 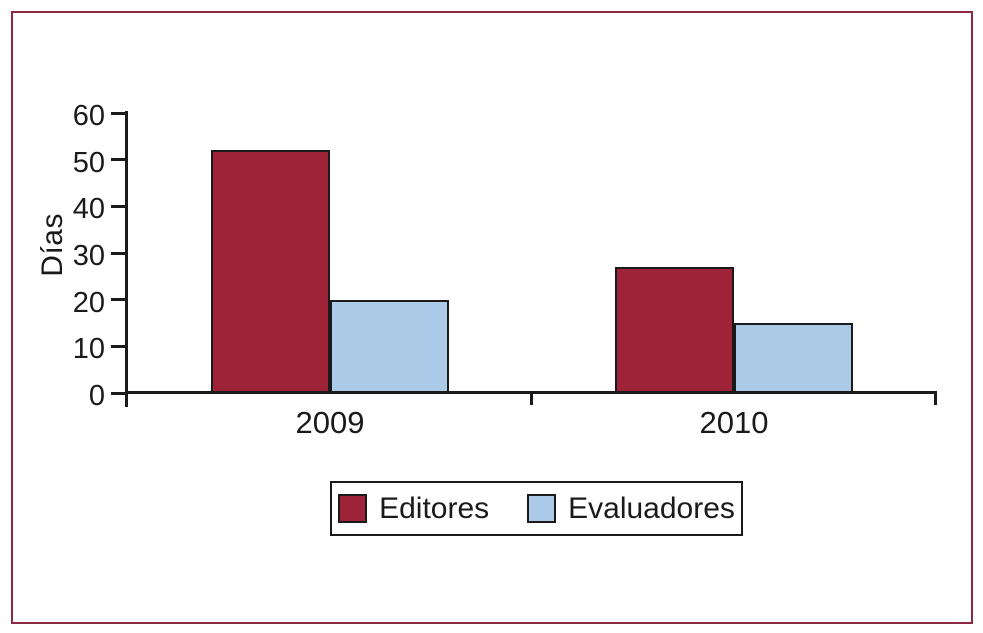 I want to click on bar-2010-editores, so click(x=674, y=330).